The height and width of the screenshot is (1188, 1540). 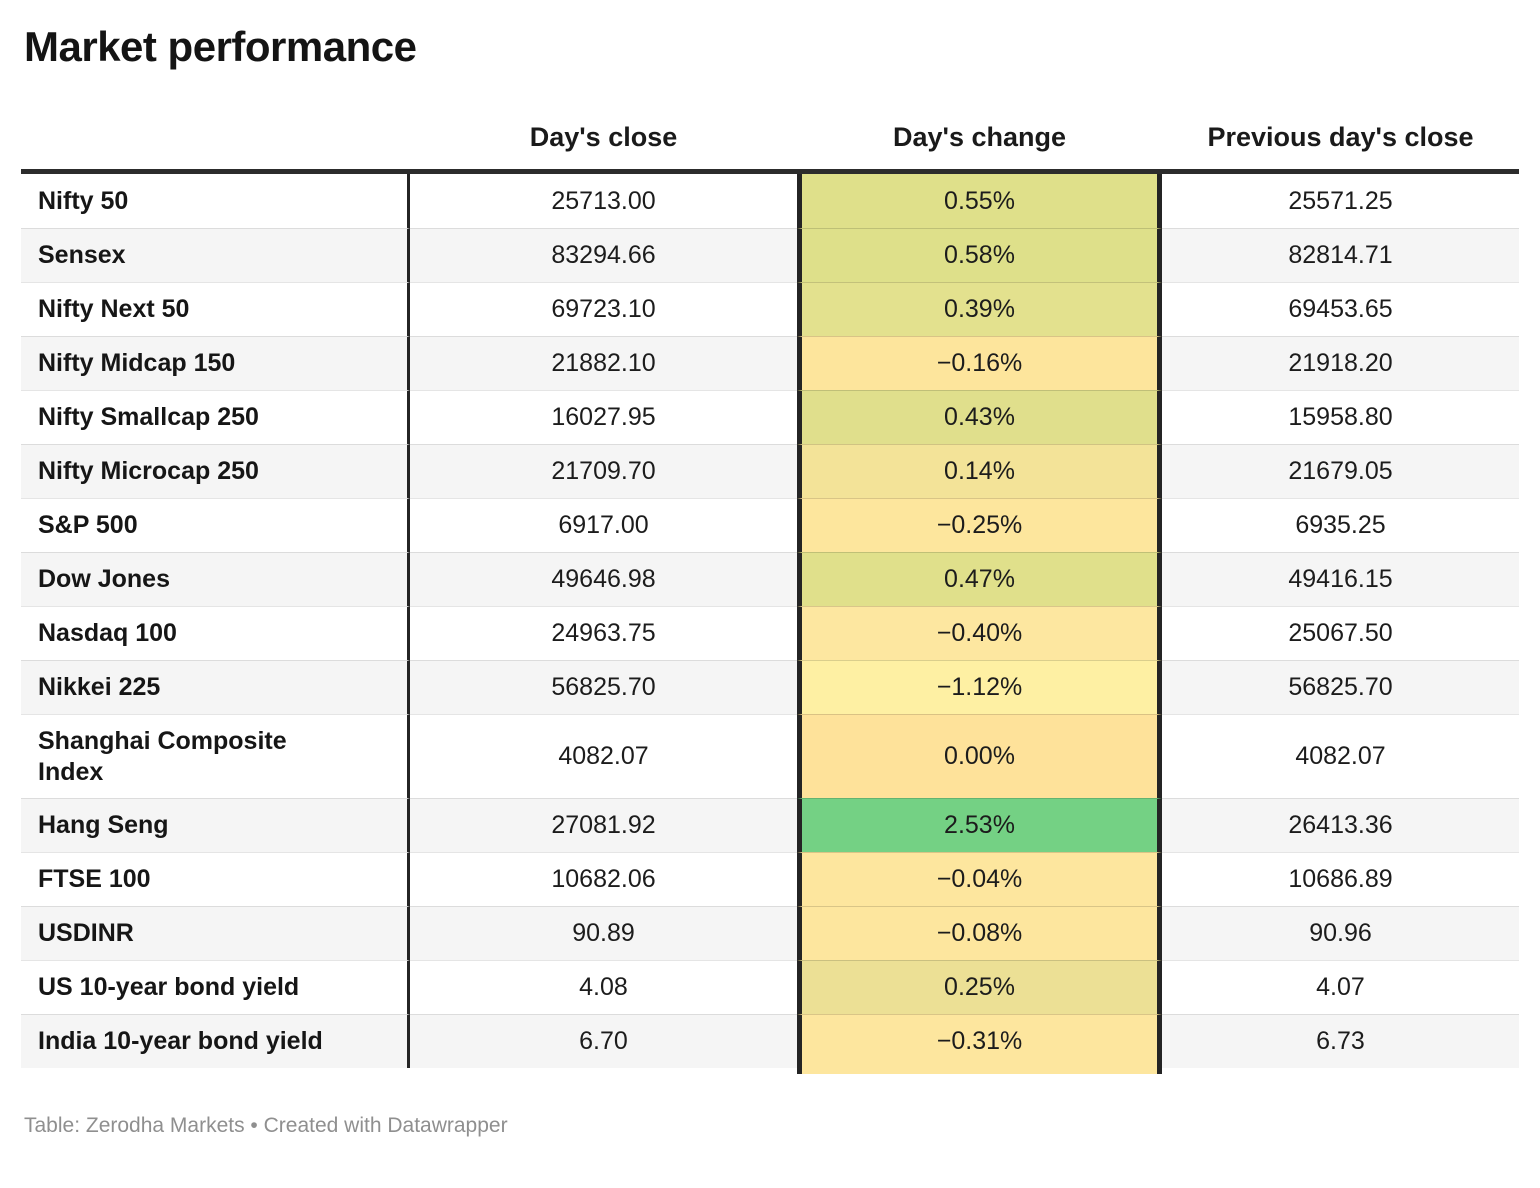 What do you see at coordinates (1340, 579) in the screenshot?
I see `previous-close-value: 49416.15` at bounding box center [1340, 579].